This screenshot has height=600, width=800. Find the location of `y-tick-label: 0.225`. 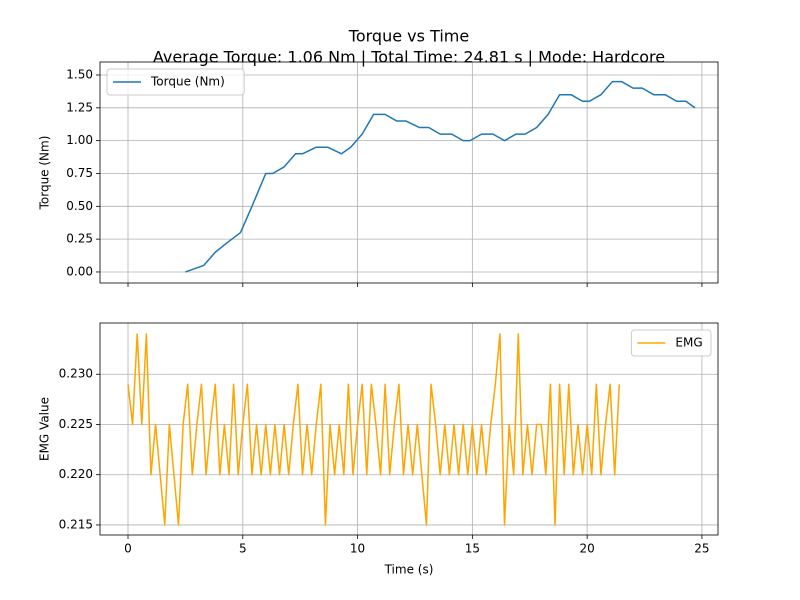

y-tick-label: 0.225 is located at coordinates (76, 424).